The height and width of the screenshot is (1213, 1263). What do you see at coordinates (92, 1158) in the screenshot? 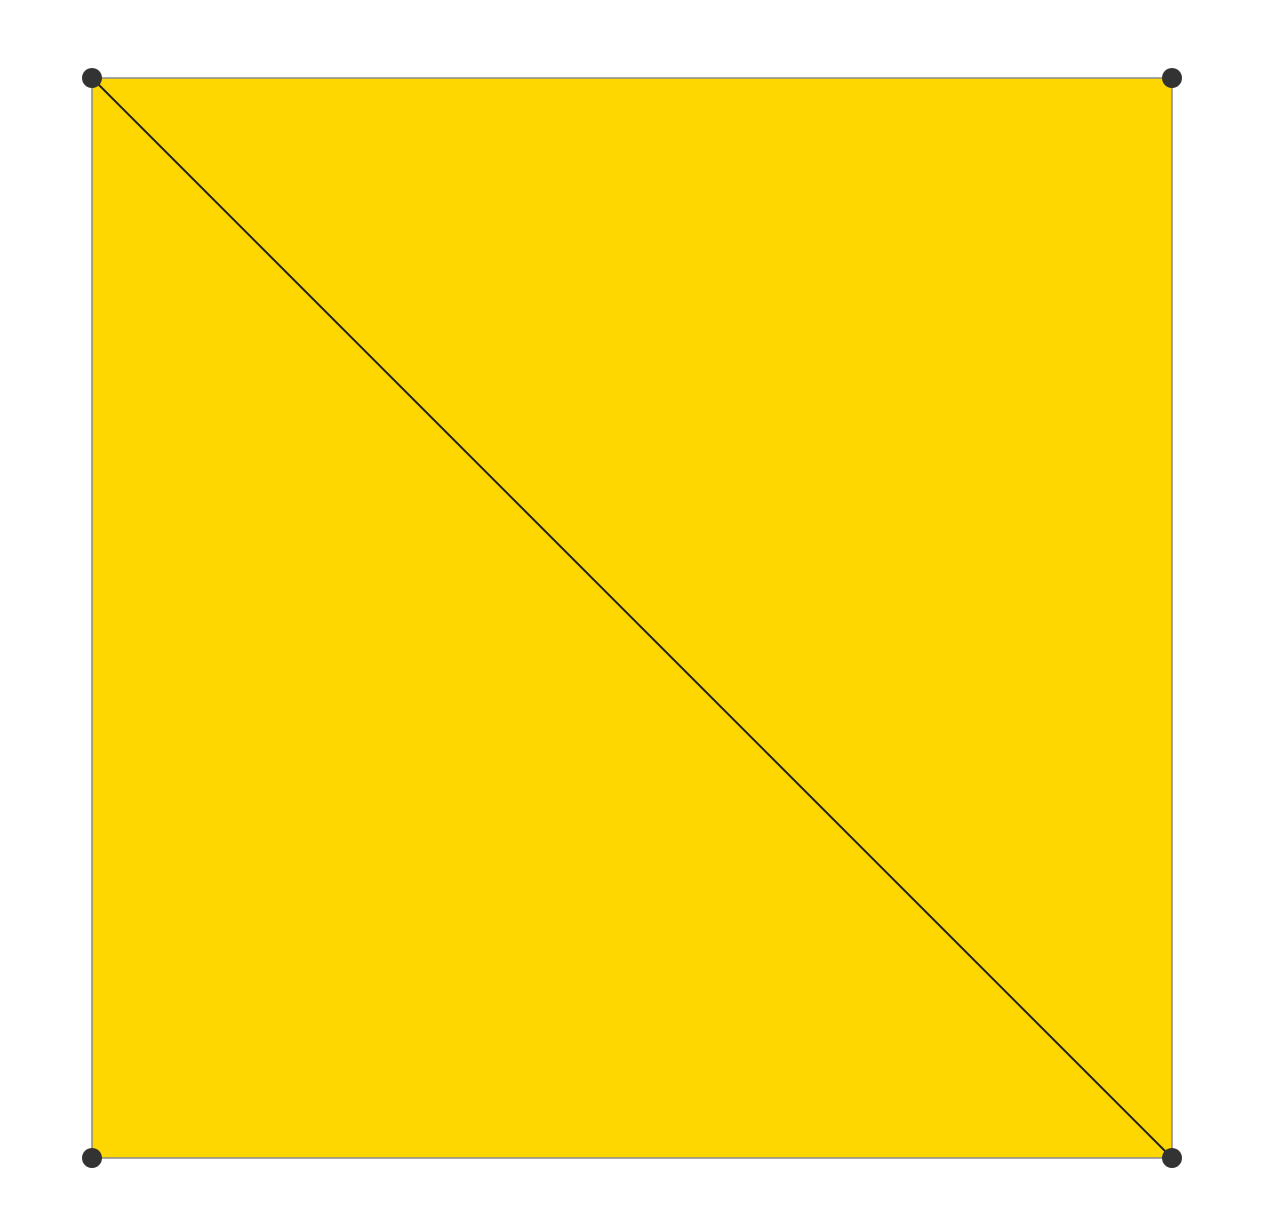
I see `vertex-bottom-left` at bounding box center [92, 1158].